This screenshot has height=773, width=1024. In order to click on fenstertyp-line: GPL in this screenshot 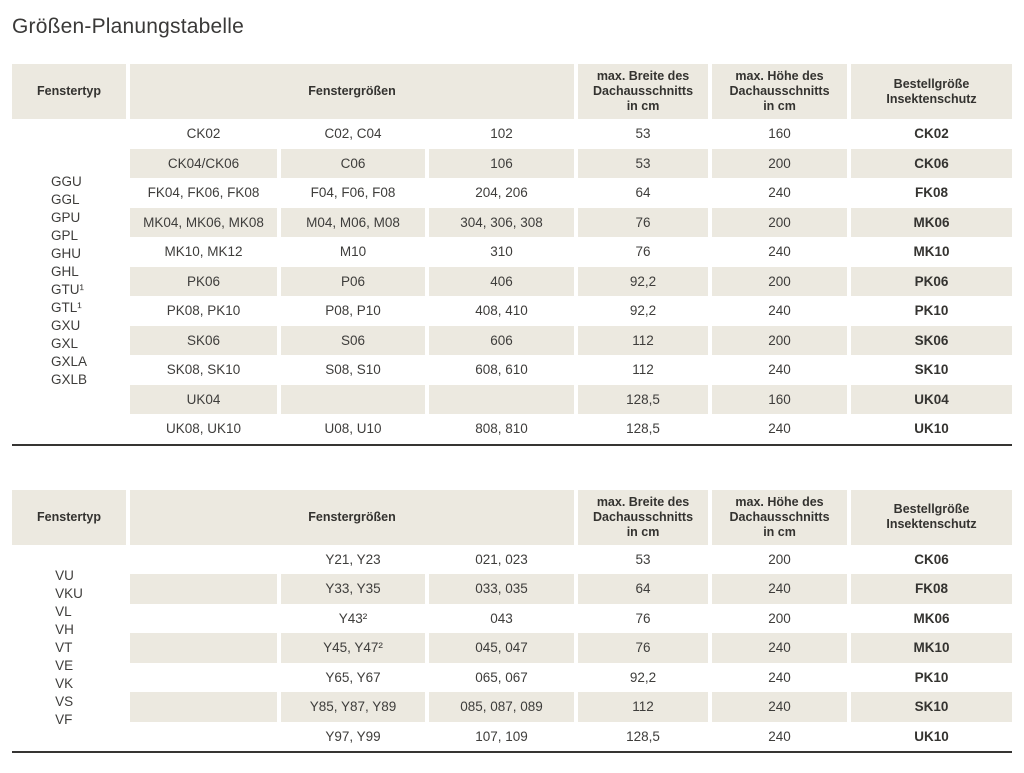, I will do `click(64, 236)`.